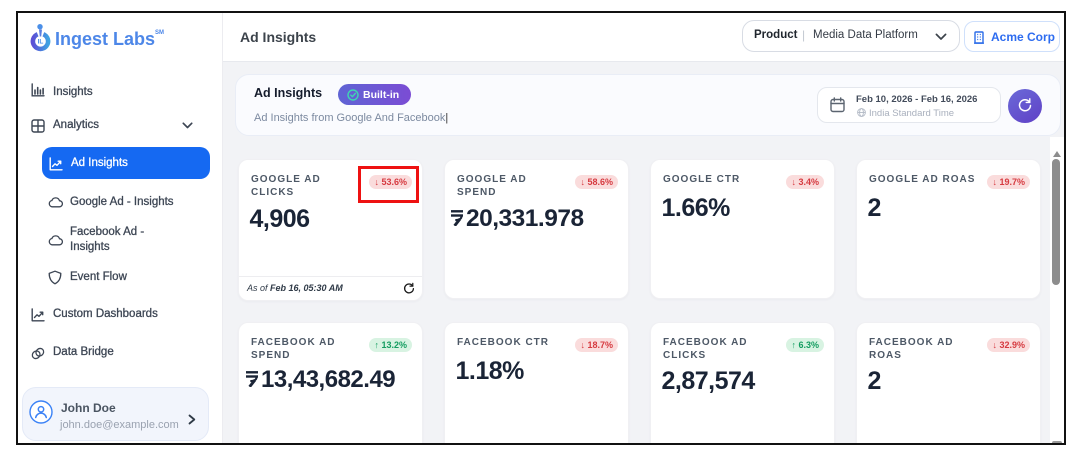  What do you see at coordinates (41, 42) in the screenshot?
I see `svg-text: IL` at bounding box center [41, 42].